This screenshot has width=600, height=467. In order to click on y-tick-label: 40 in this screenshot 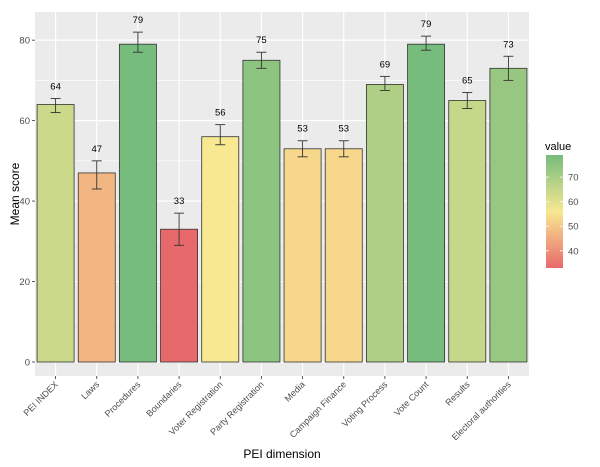, I will do `click(24, 202)`.